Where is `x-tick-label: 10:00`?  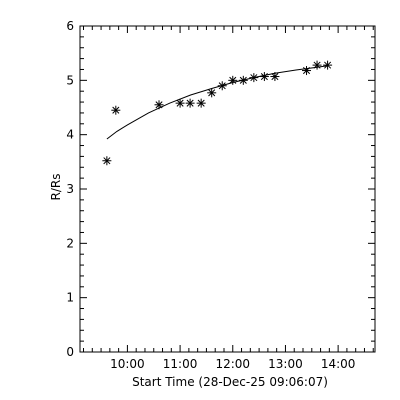 x-tick-label: 10:00 is located at coordinates (127, 364).